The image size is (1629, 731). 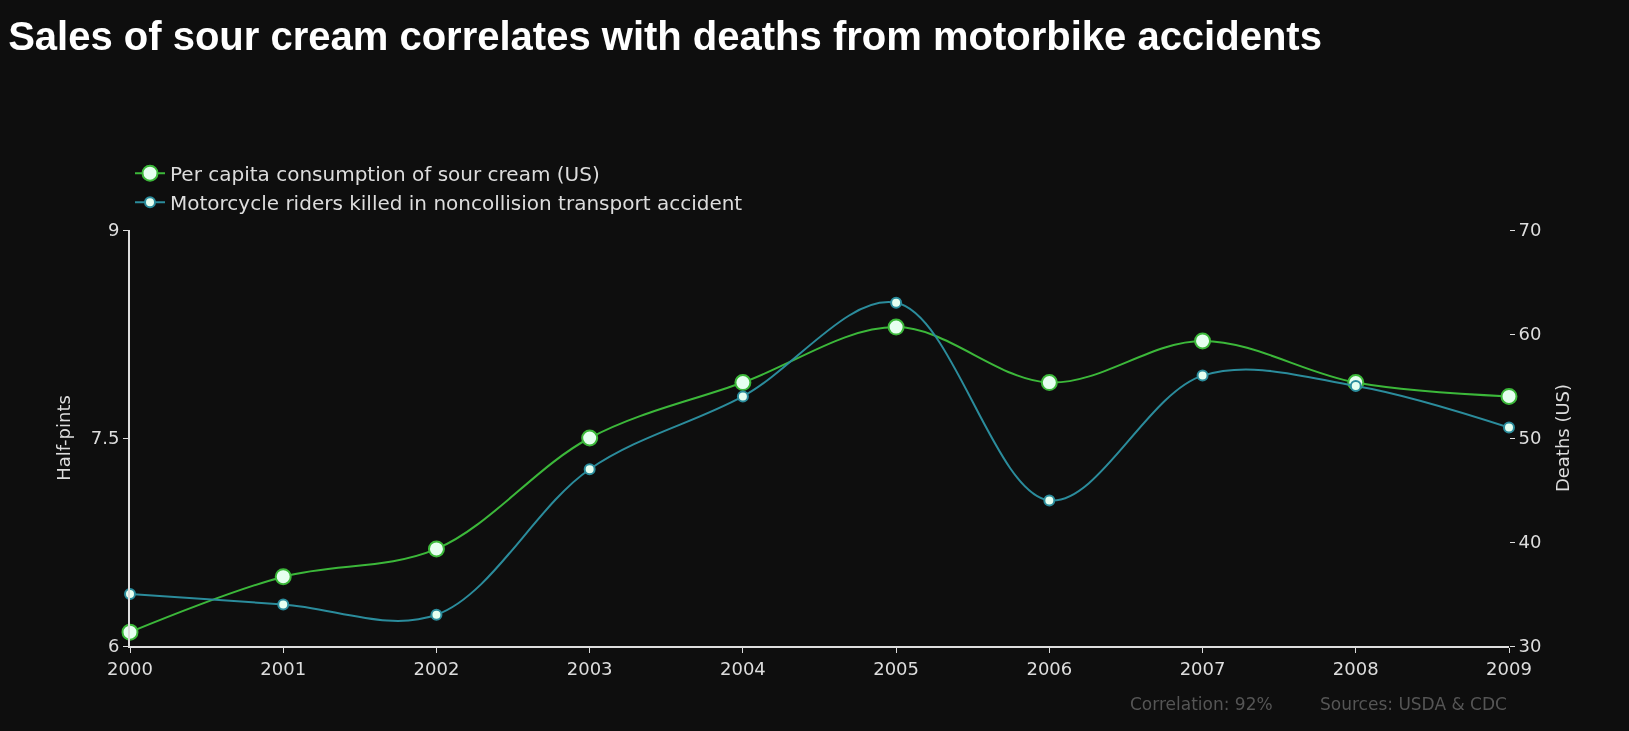 What do you see at coordinates (1049, 668) in the screenshot?
I see `x-tick-label: 2006` at bounding box center [1049, 668].